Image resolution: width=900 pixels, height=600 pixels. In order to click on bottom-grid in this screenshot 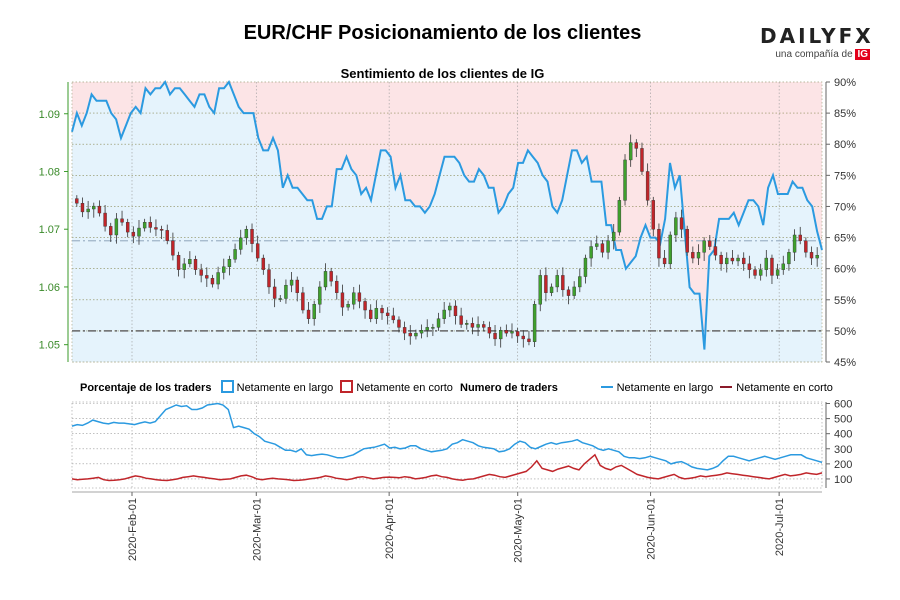, I will do `click(447, 445)`.